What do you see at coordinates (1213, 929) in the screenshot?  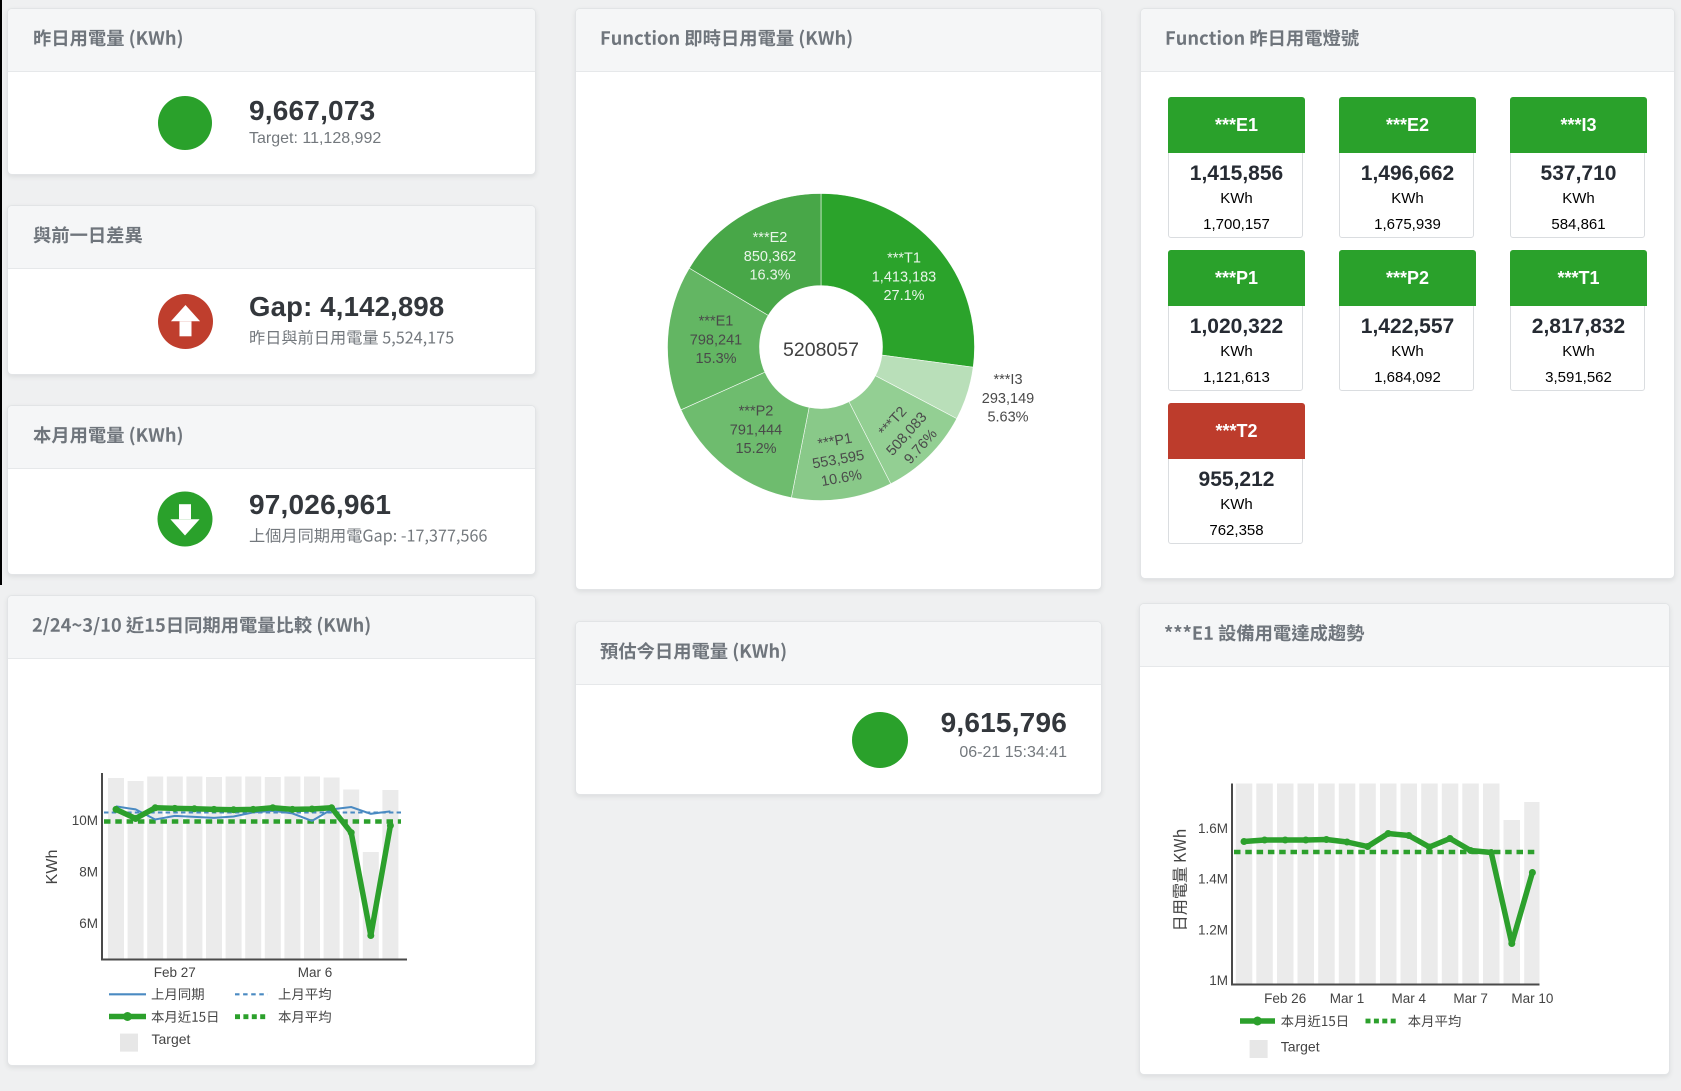 I see `svg-text: 1.2M` at bounding box center [1213, 929].